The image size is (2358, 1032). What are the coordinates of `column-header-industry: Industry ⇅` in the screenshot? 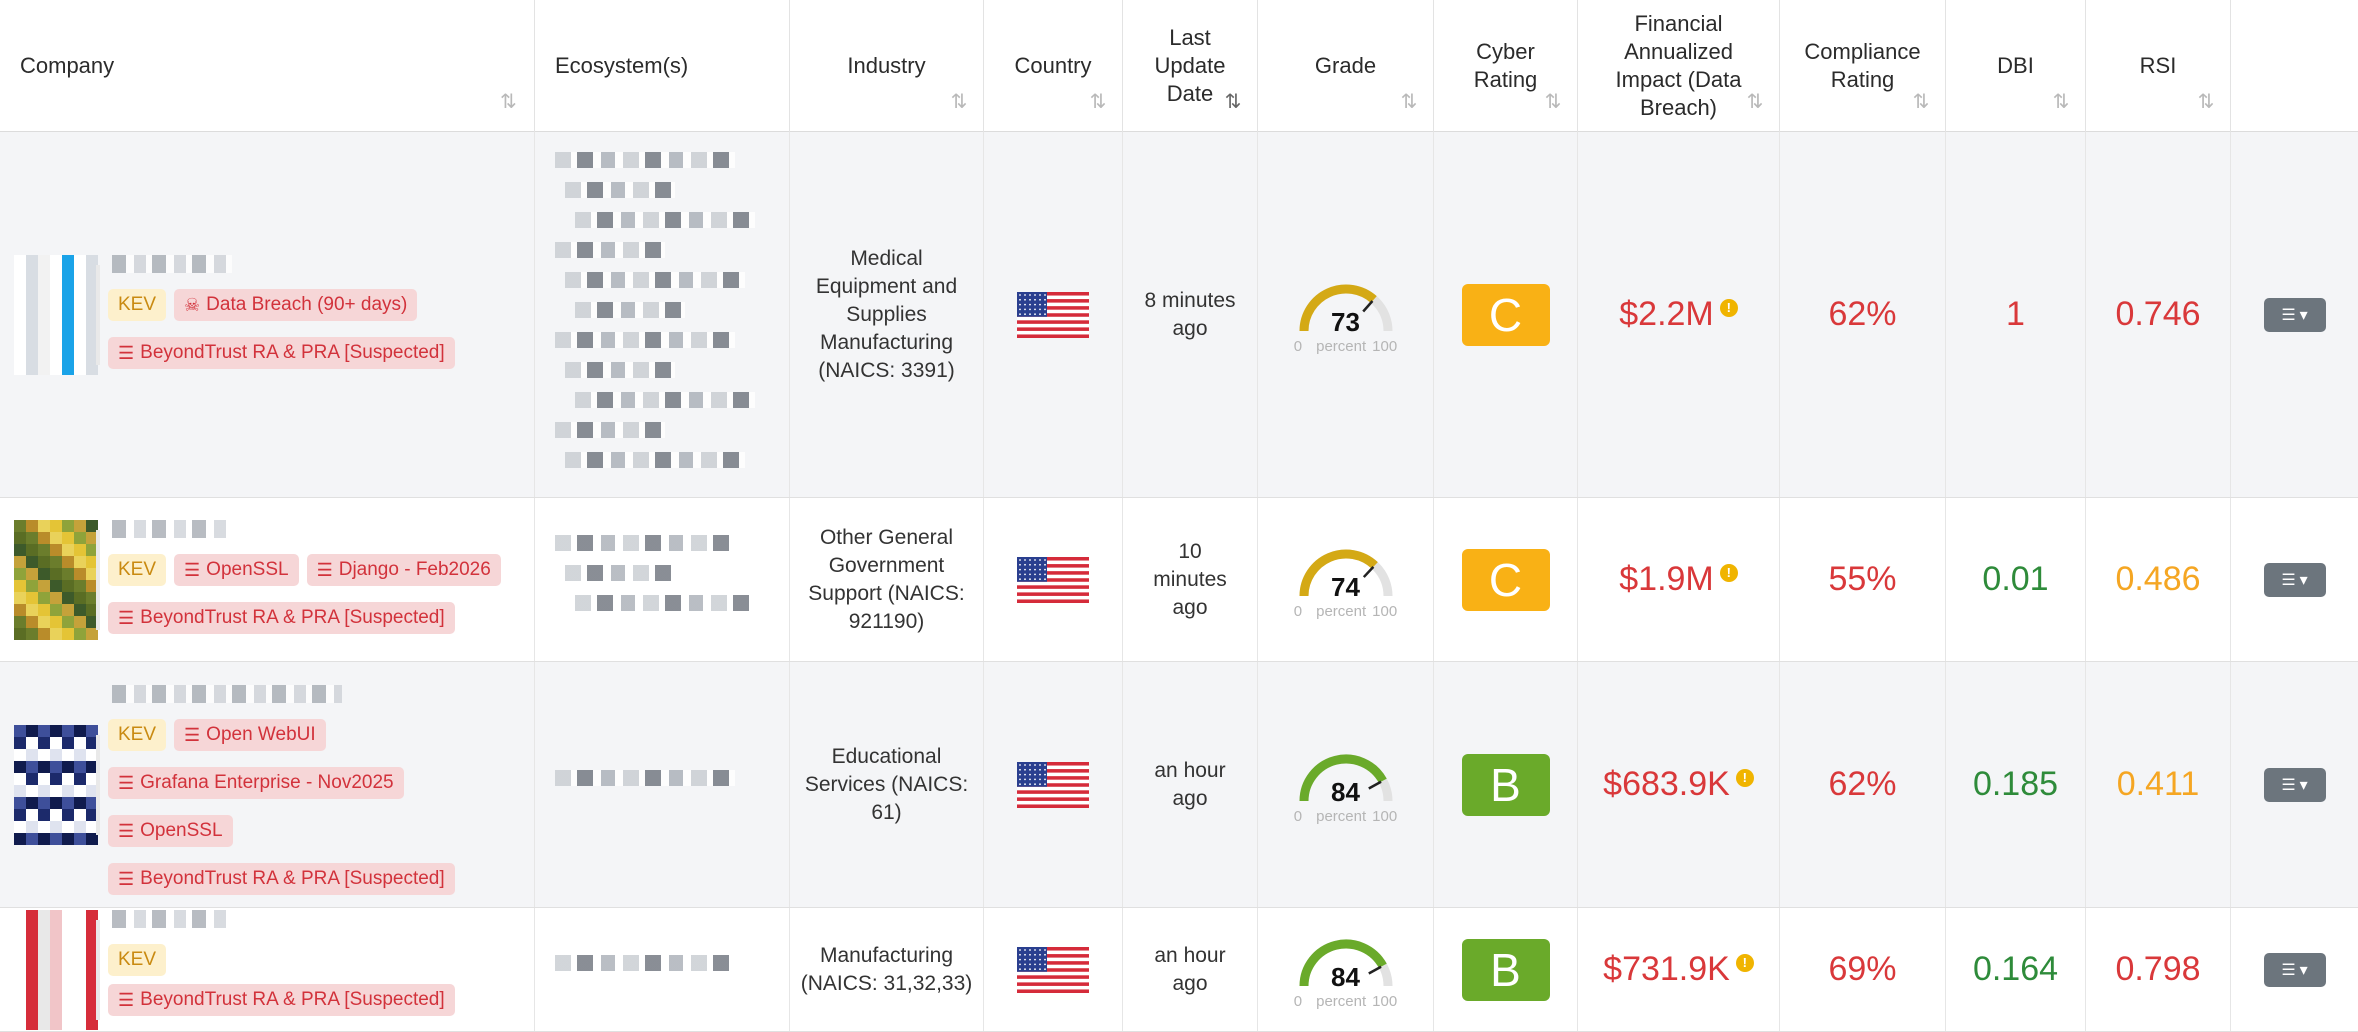 It's located at (887, 66).